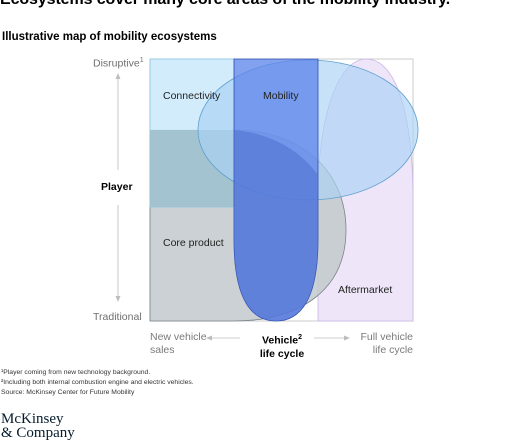 This screenshot has width=530, height=442. Describe the element at coordinates (117, 187) in the screenshot. I see `y-axis-label: Player` at that location.